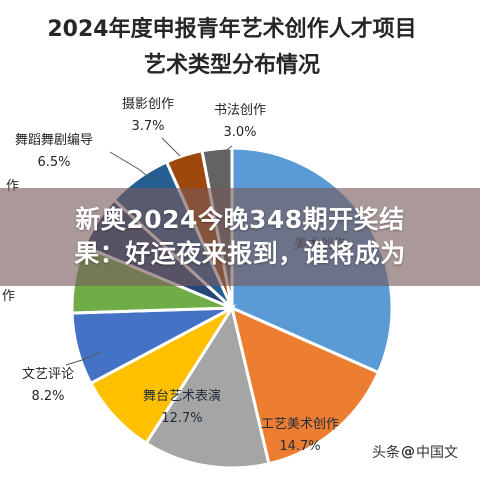  What do you see at coordinates (386, 453) in the screenshot?
I see `watermark-source: 头条` at bounding box center [386, 453].